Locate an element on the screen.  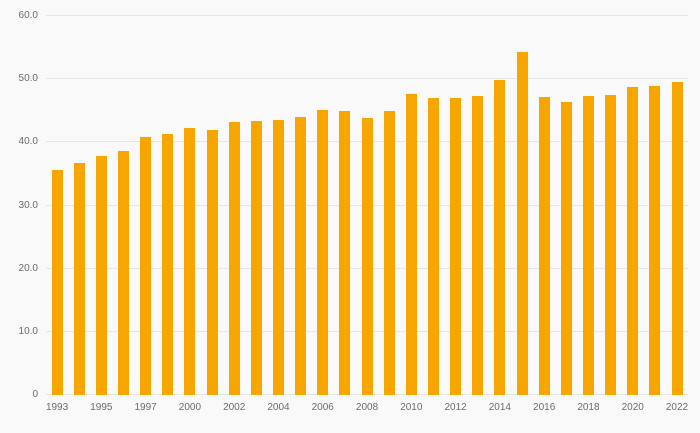
bar-2016 is located at coordinates (544, 245).